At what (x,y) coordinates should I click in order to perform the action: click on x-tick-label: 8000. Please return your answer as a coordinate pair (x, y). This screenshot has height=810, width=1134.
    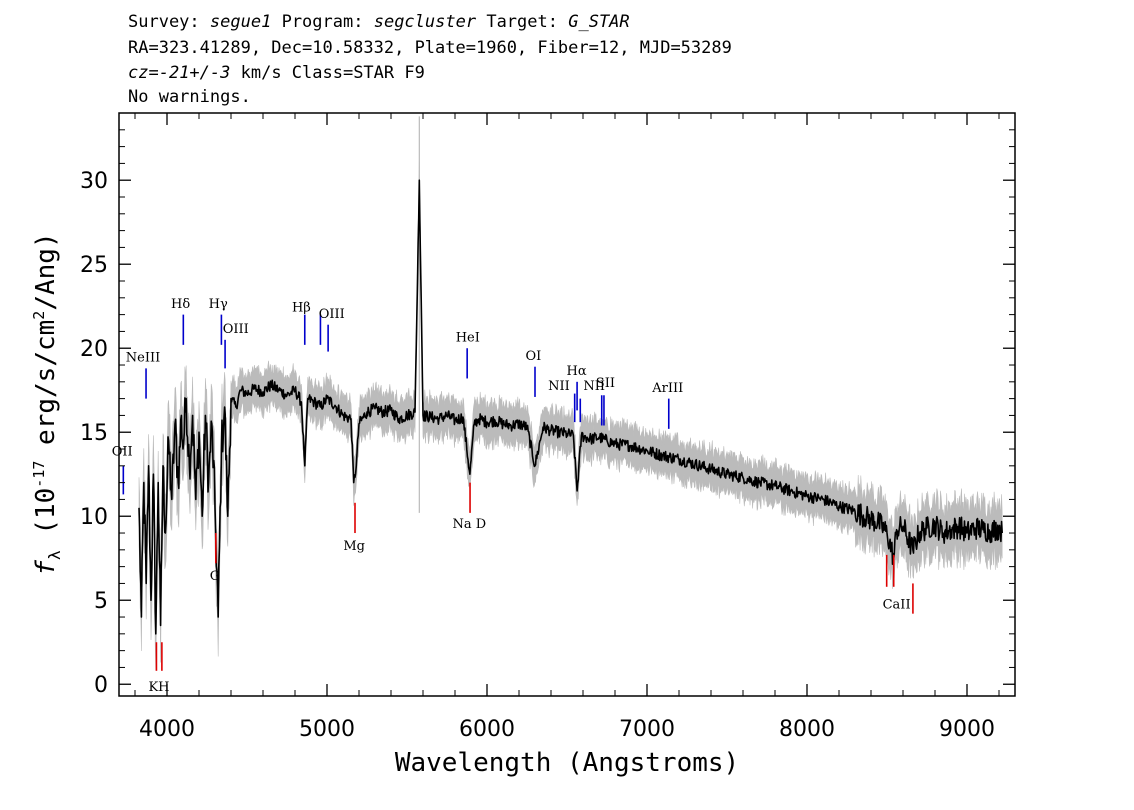
    Looking at the image, I should click on (807, 729).